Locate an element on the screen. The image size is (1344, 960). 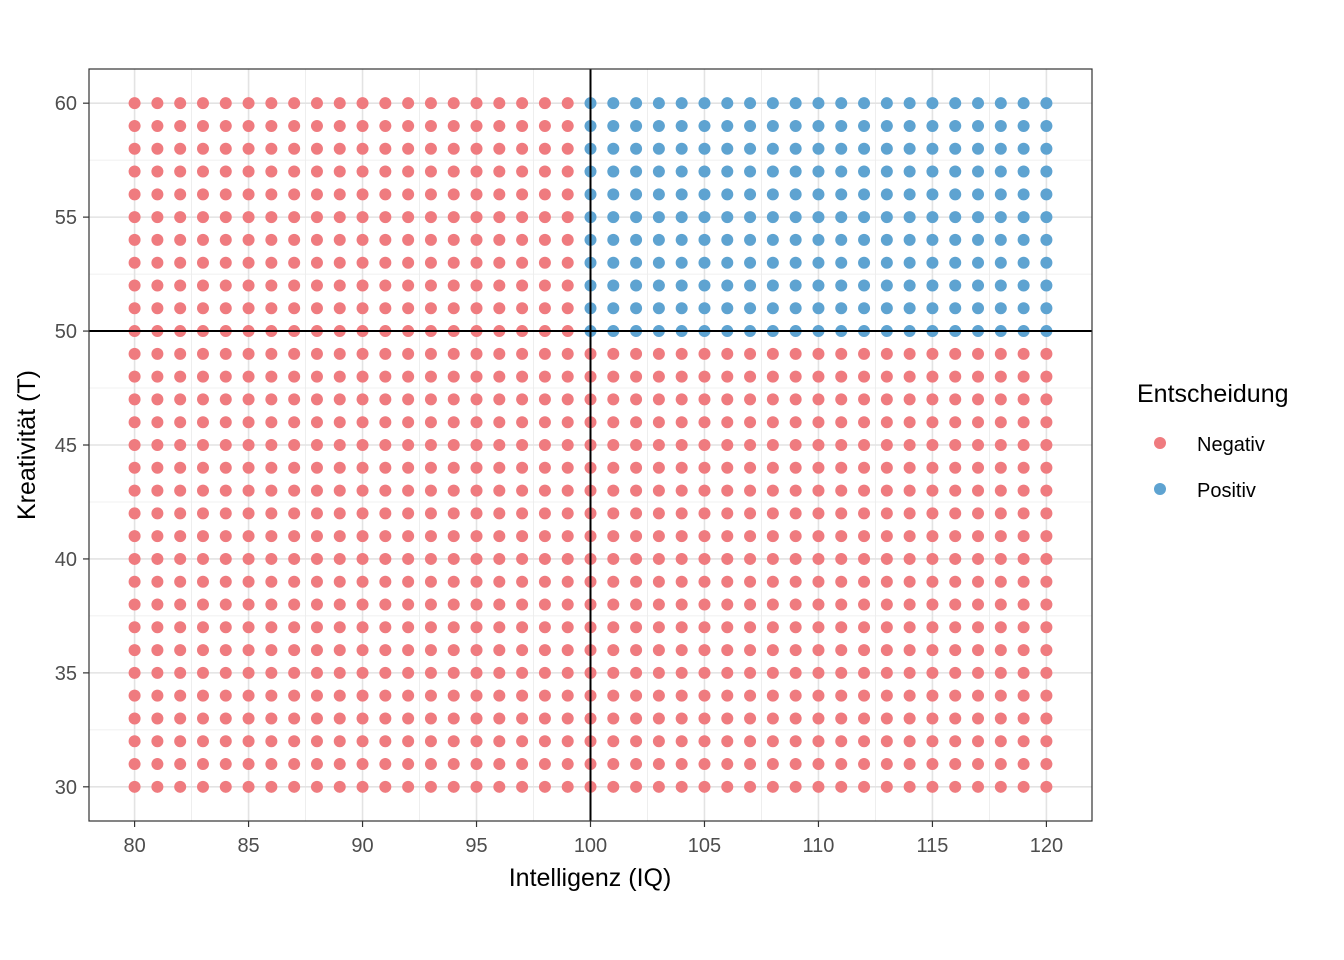
x-tick-label: 100 is located at coordinates (590, 846).